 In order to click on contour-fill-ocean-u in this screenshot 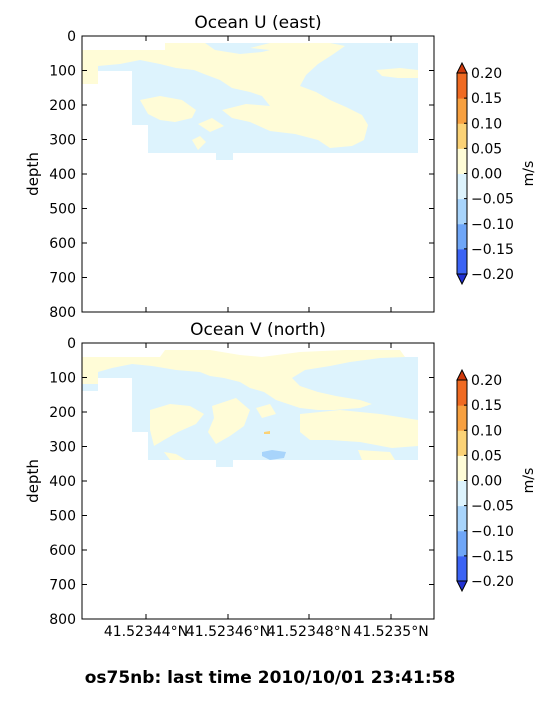, I will do `click(250, 101)`.